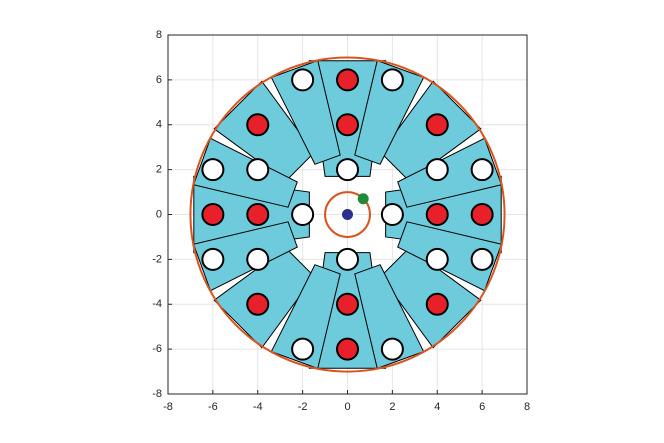  Describe the element at coordinates (157, 259) in the screenshot. I see `y-tick-label: -2` at that location.